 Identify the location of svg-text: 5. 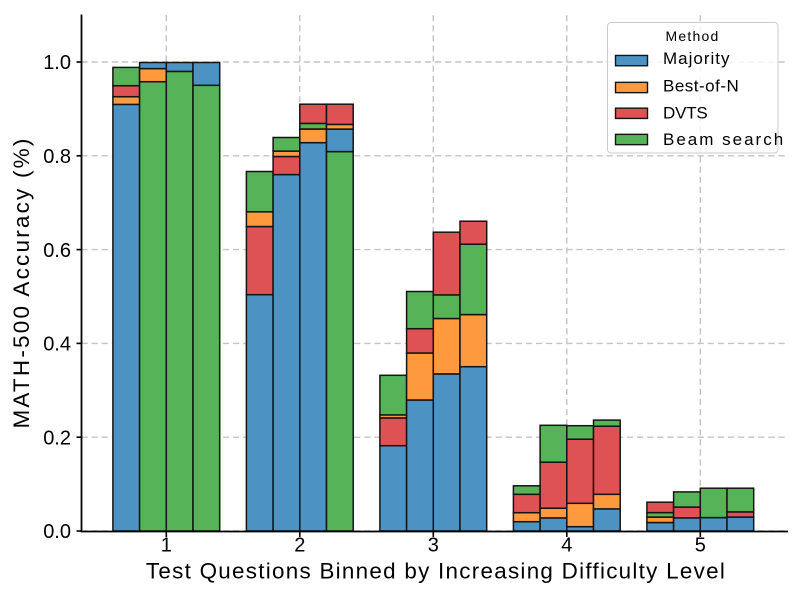
(700, 546).